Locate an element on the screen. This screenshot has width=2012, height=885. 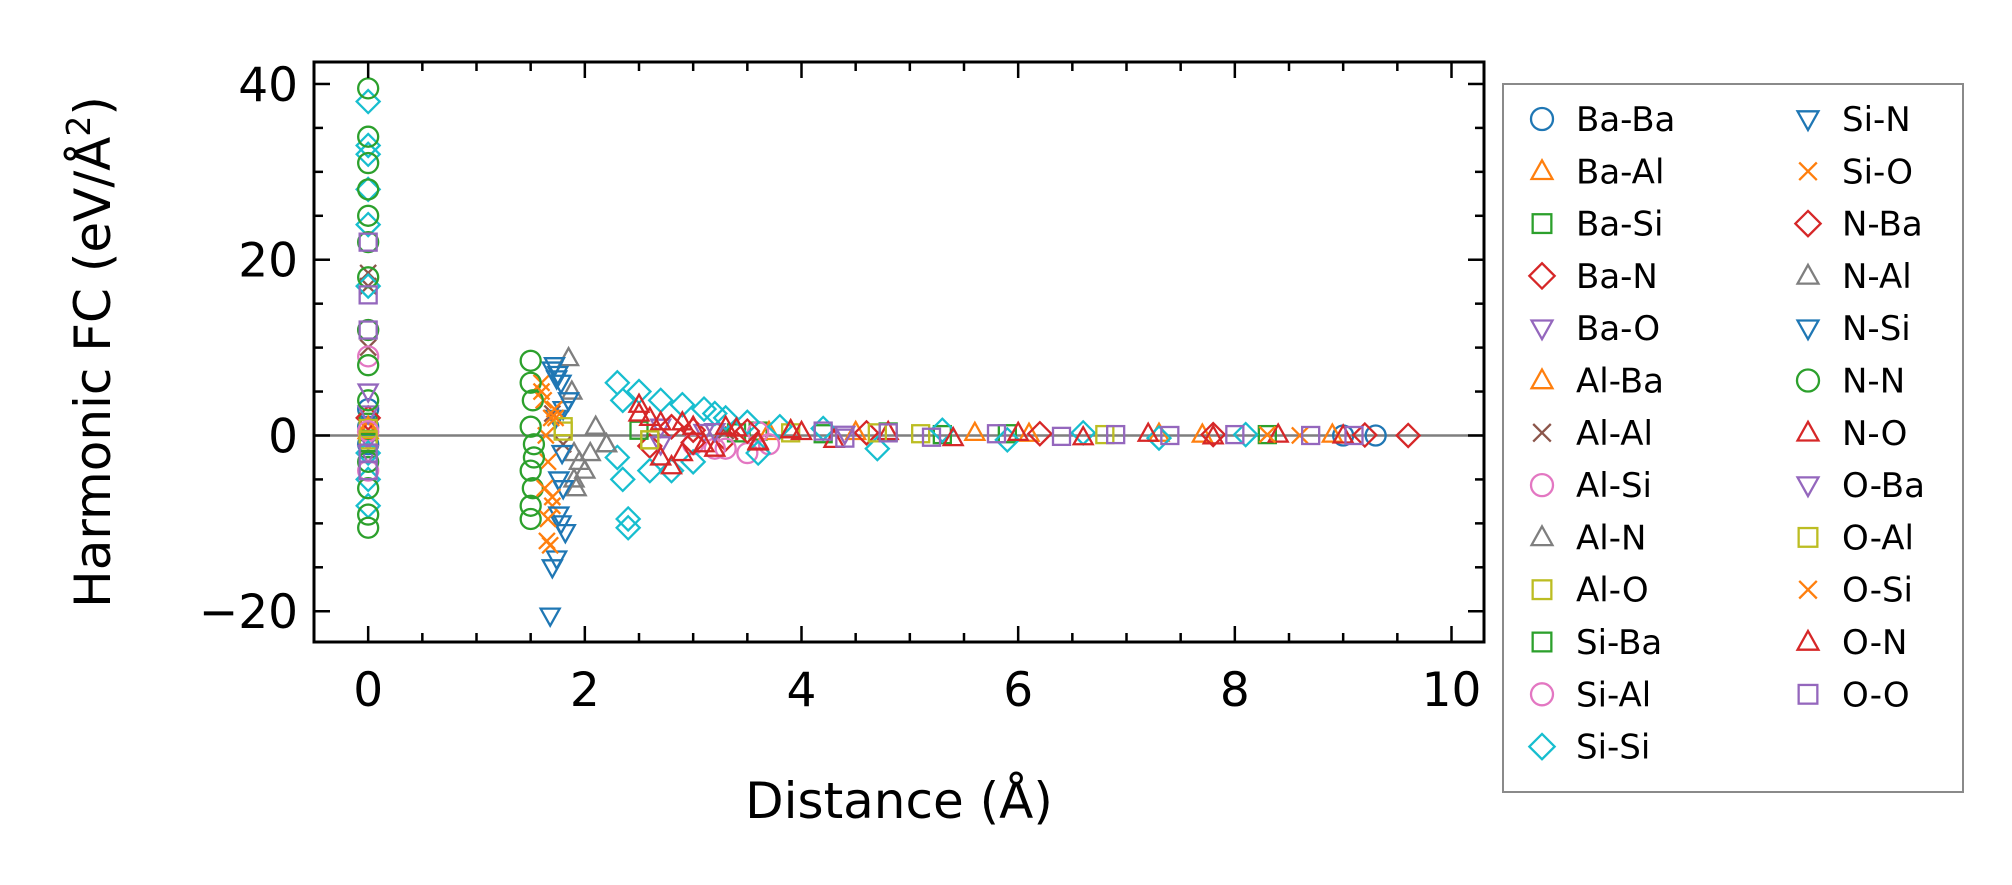
legend-entry-al-al: Al-Al is located at coordinates (1592, 434).